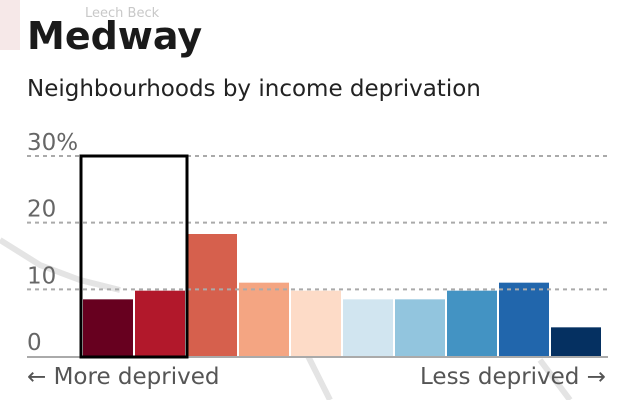 This screenshot has width=626, height=400. What do you see at coordinates (52, 143) in the screenshot?
I see `y-tick-label-30: 30%` at bounding box center [52, 143].